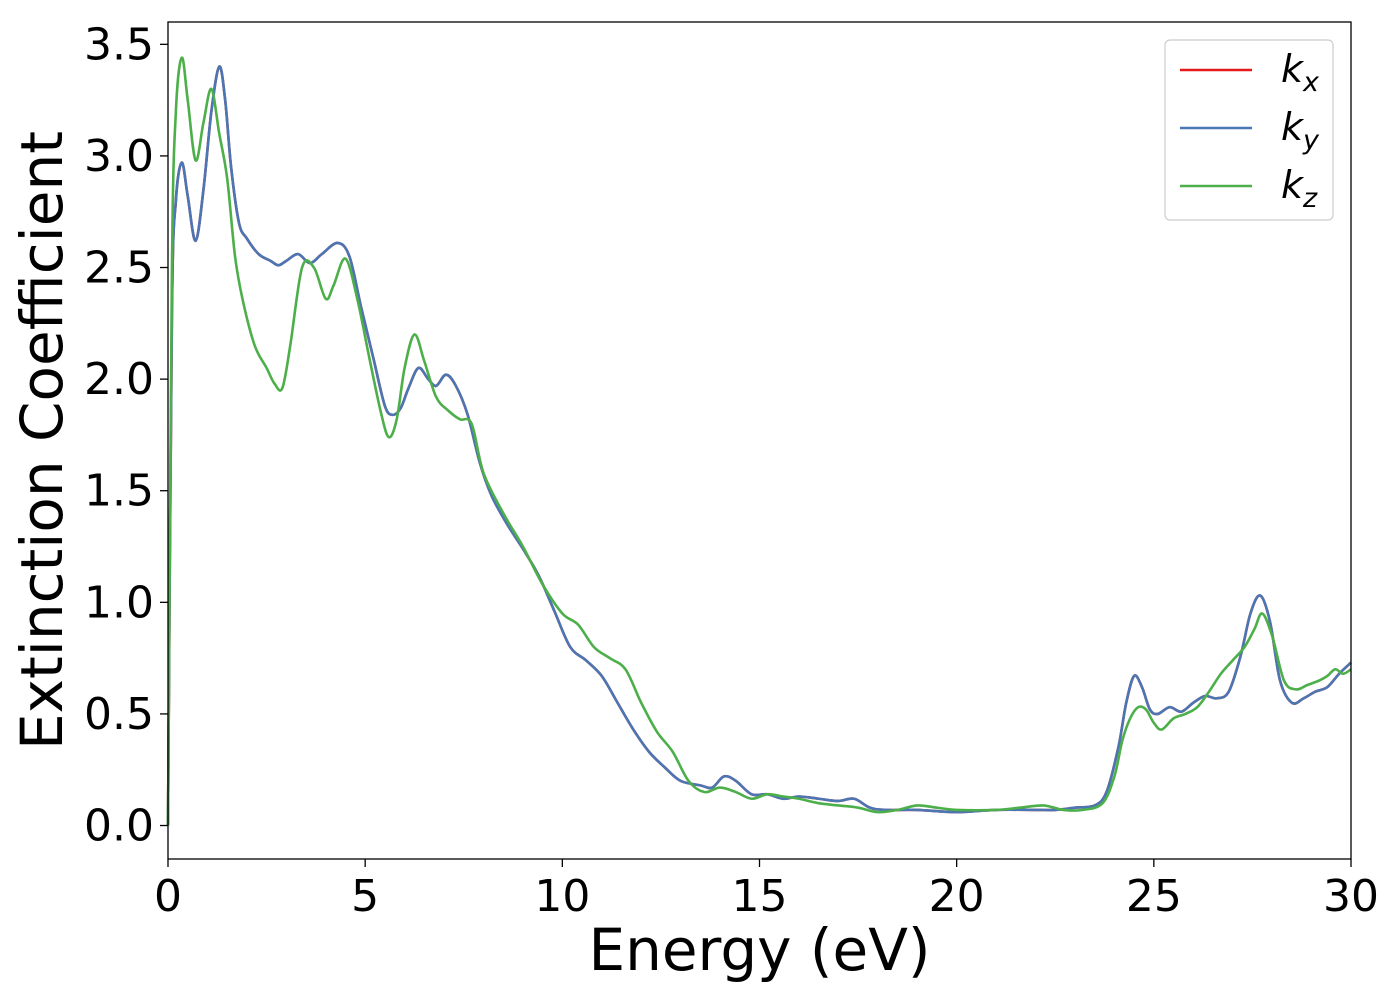 The width and height of the screenshot is (1400, 1000). What do you see at coordinates (1299, 188) in the screenshot?
I see `legend-label-kz: kz` at bounding box center [1299, 188].